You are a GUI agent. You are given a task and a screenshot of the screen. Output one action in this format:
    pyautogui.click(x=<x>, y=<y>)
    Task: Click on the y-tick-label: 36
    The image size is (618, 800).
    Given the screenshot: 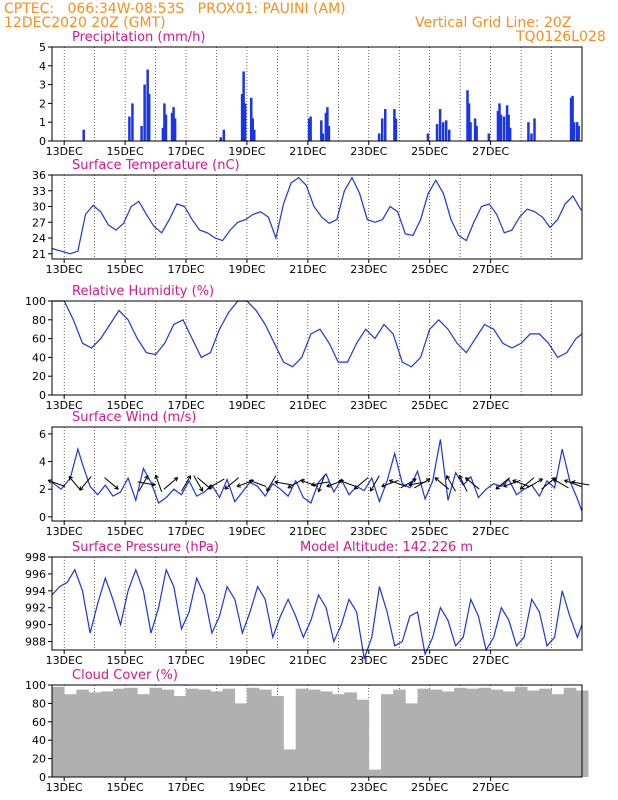 What is the action you would take?
    pyautogui.click(x=39, y=175)
    